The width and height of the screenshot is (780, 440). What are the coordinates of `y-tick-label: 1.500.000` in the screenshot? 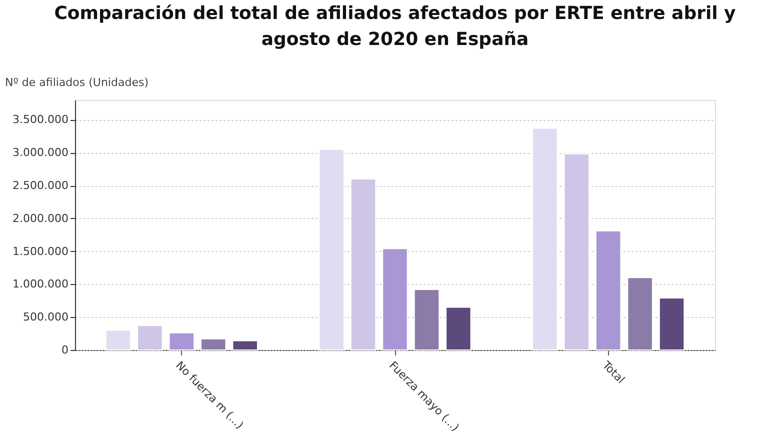 It's located at (40, 251).